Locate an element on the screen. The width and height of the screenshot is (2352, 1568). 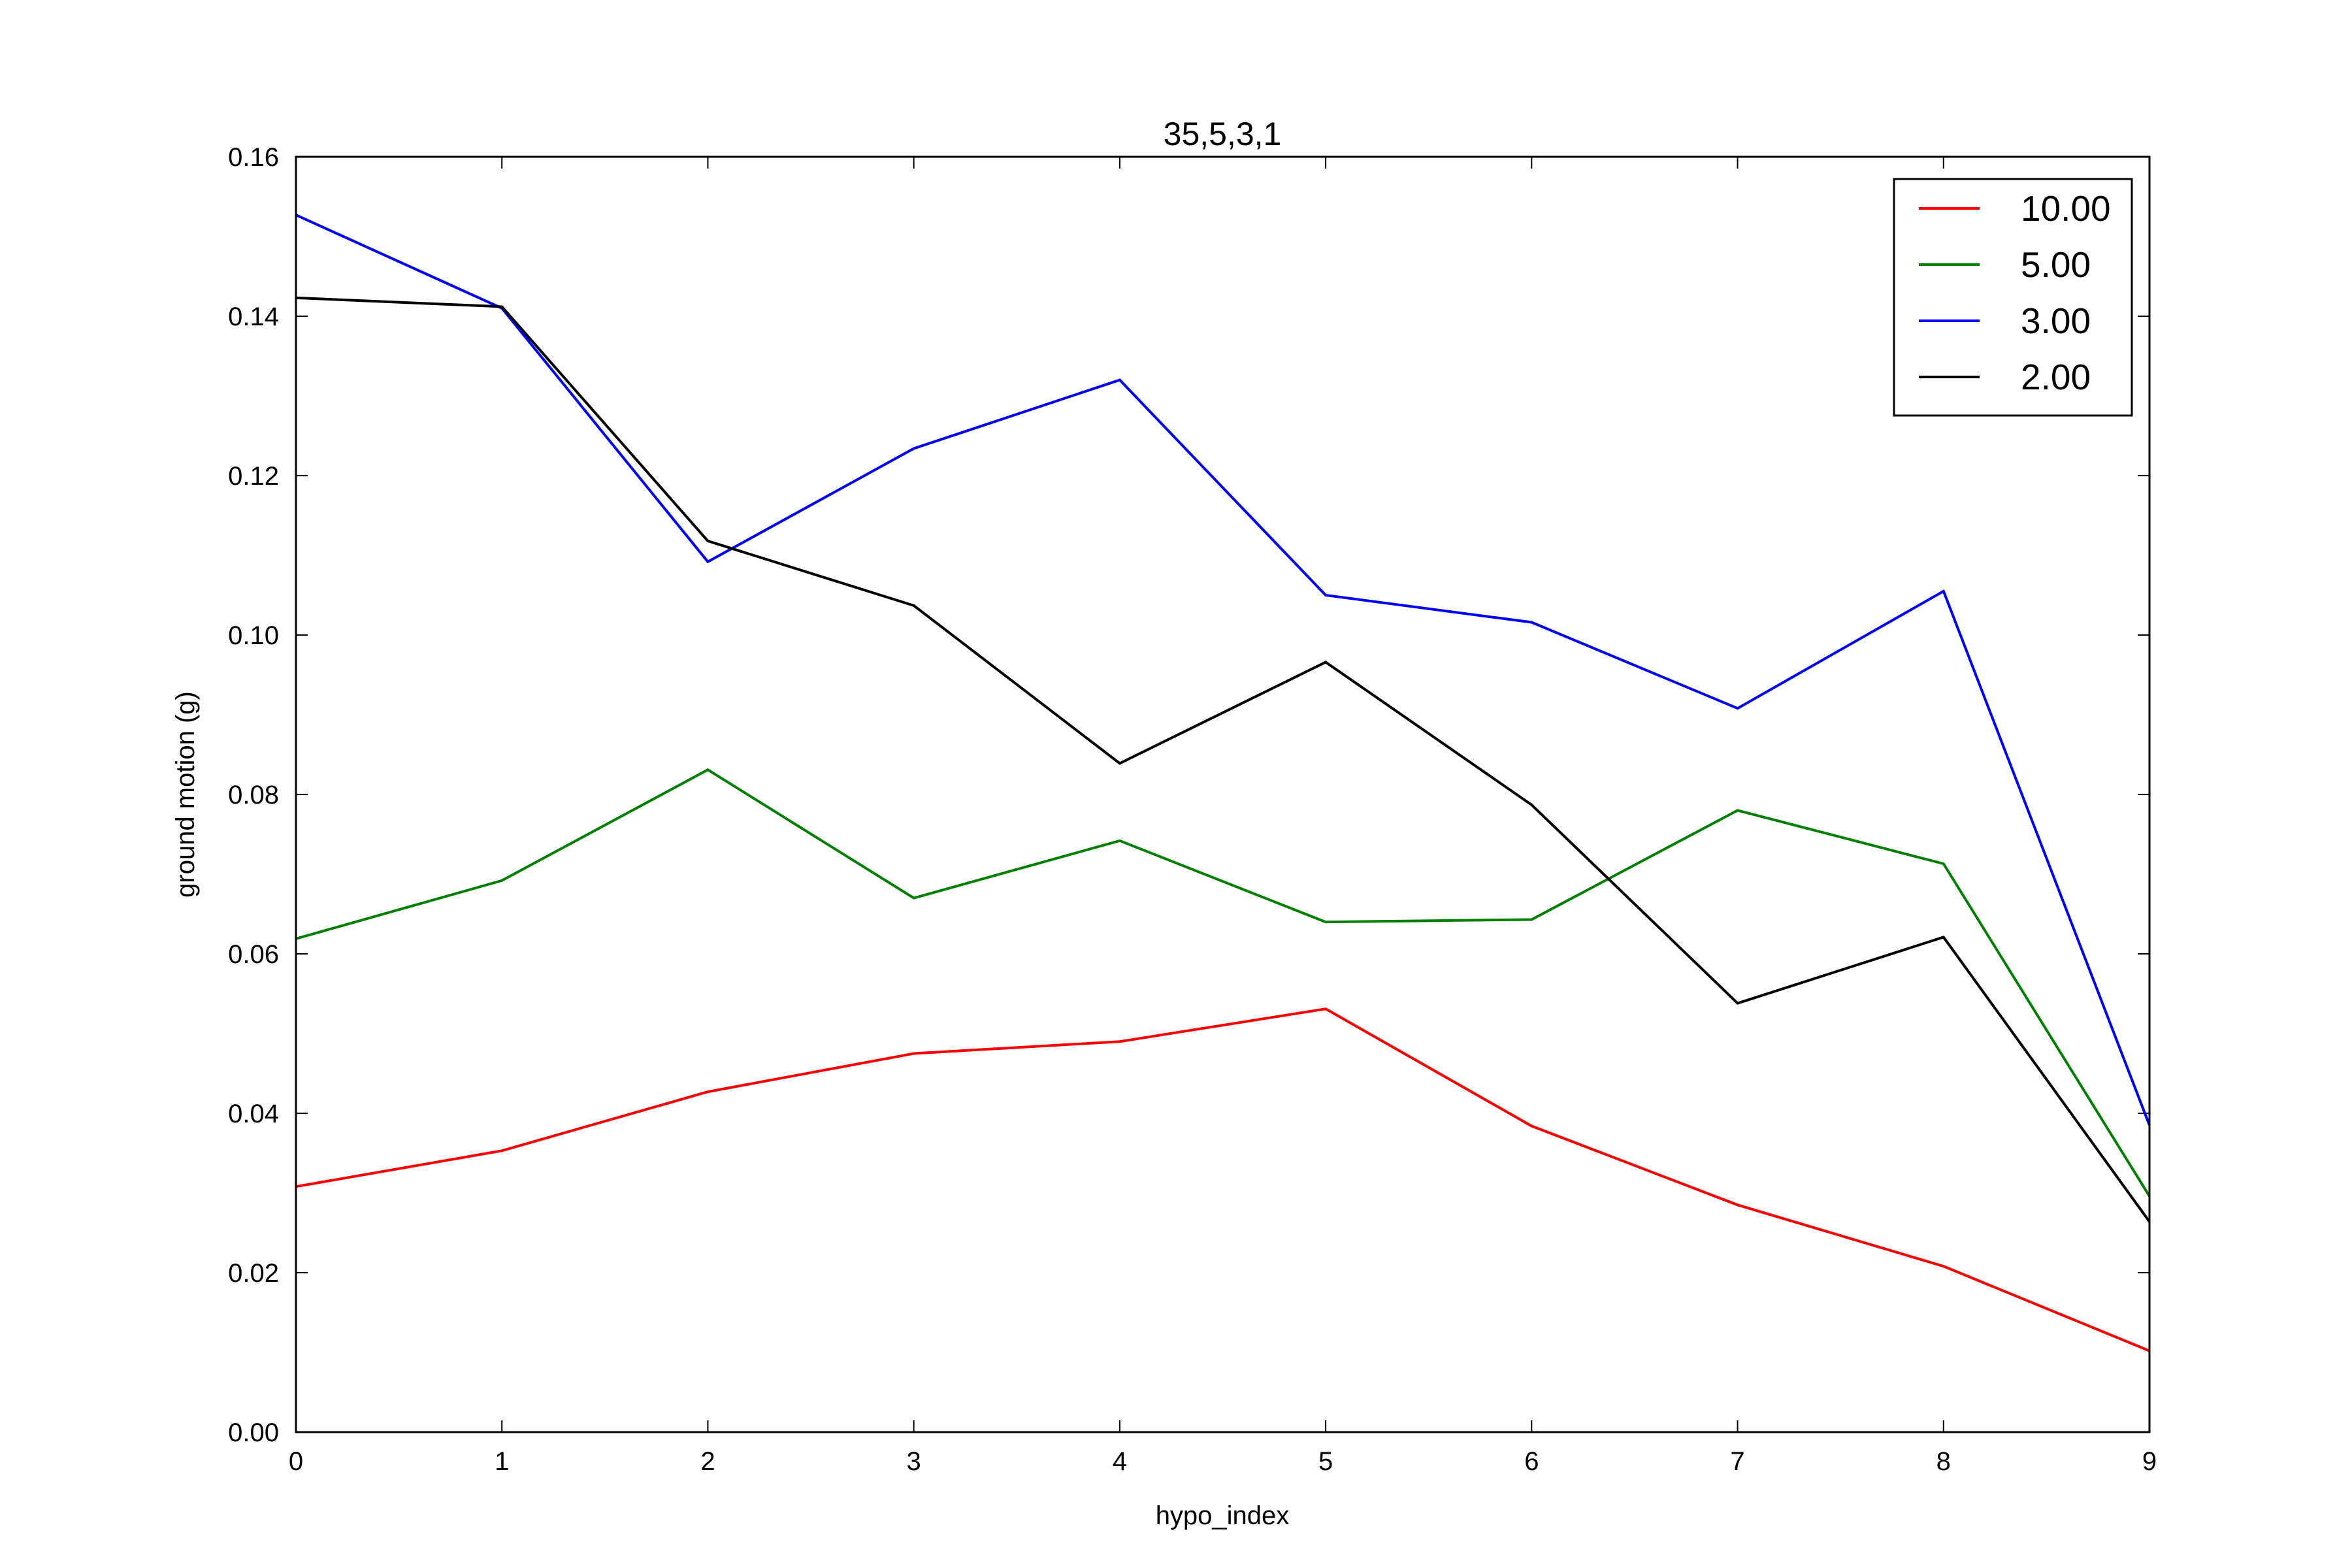
legend: 10.00 5.00 3.00 2.00 is located at coordinates (2013, 297).